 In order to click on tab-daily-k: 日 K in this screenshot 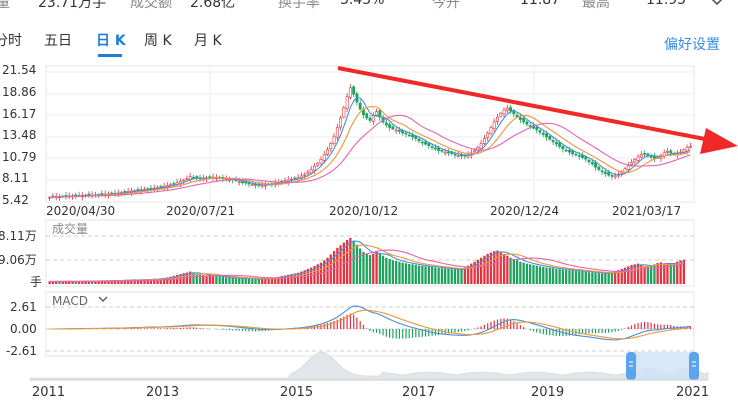, I will do `click(111, 41)`.